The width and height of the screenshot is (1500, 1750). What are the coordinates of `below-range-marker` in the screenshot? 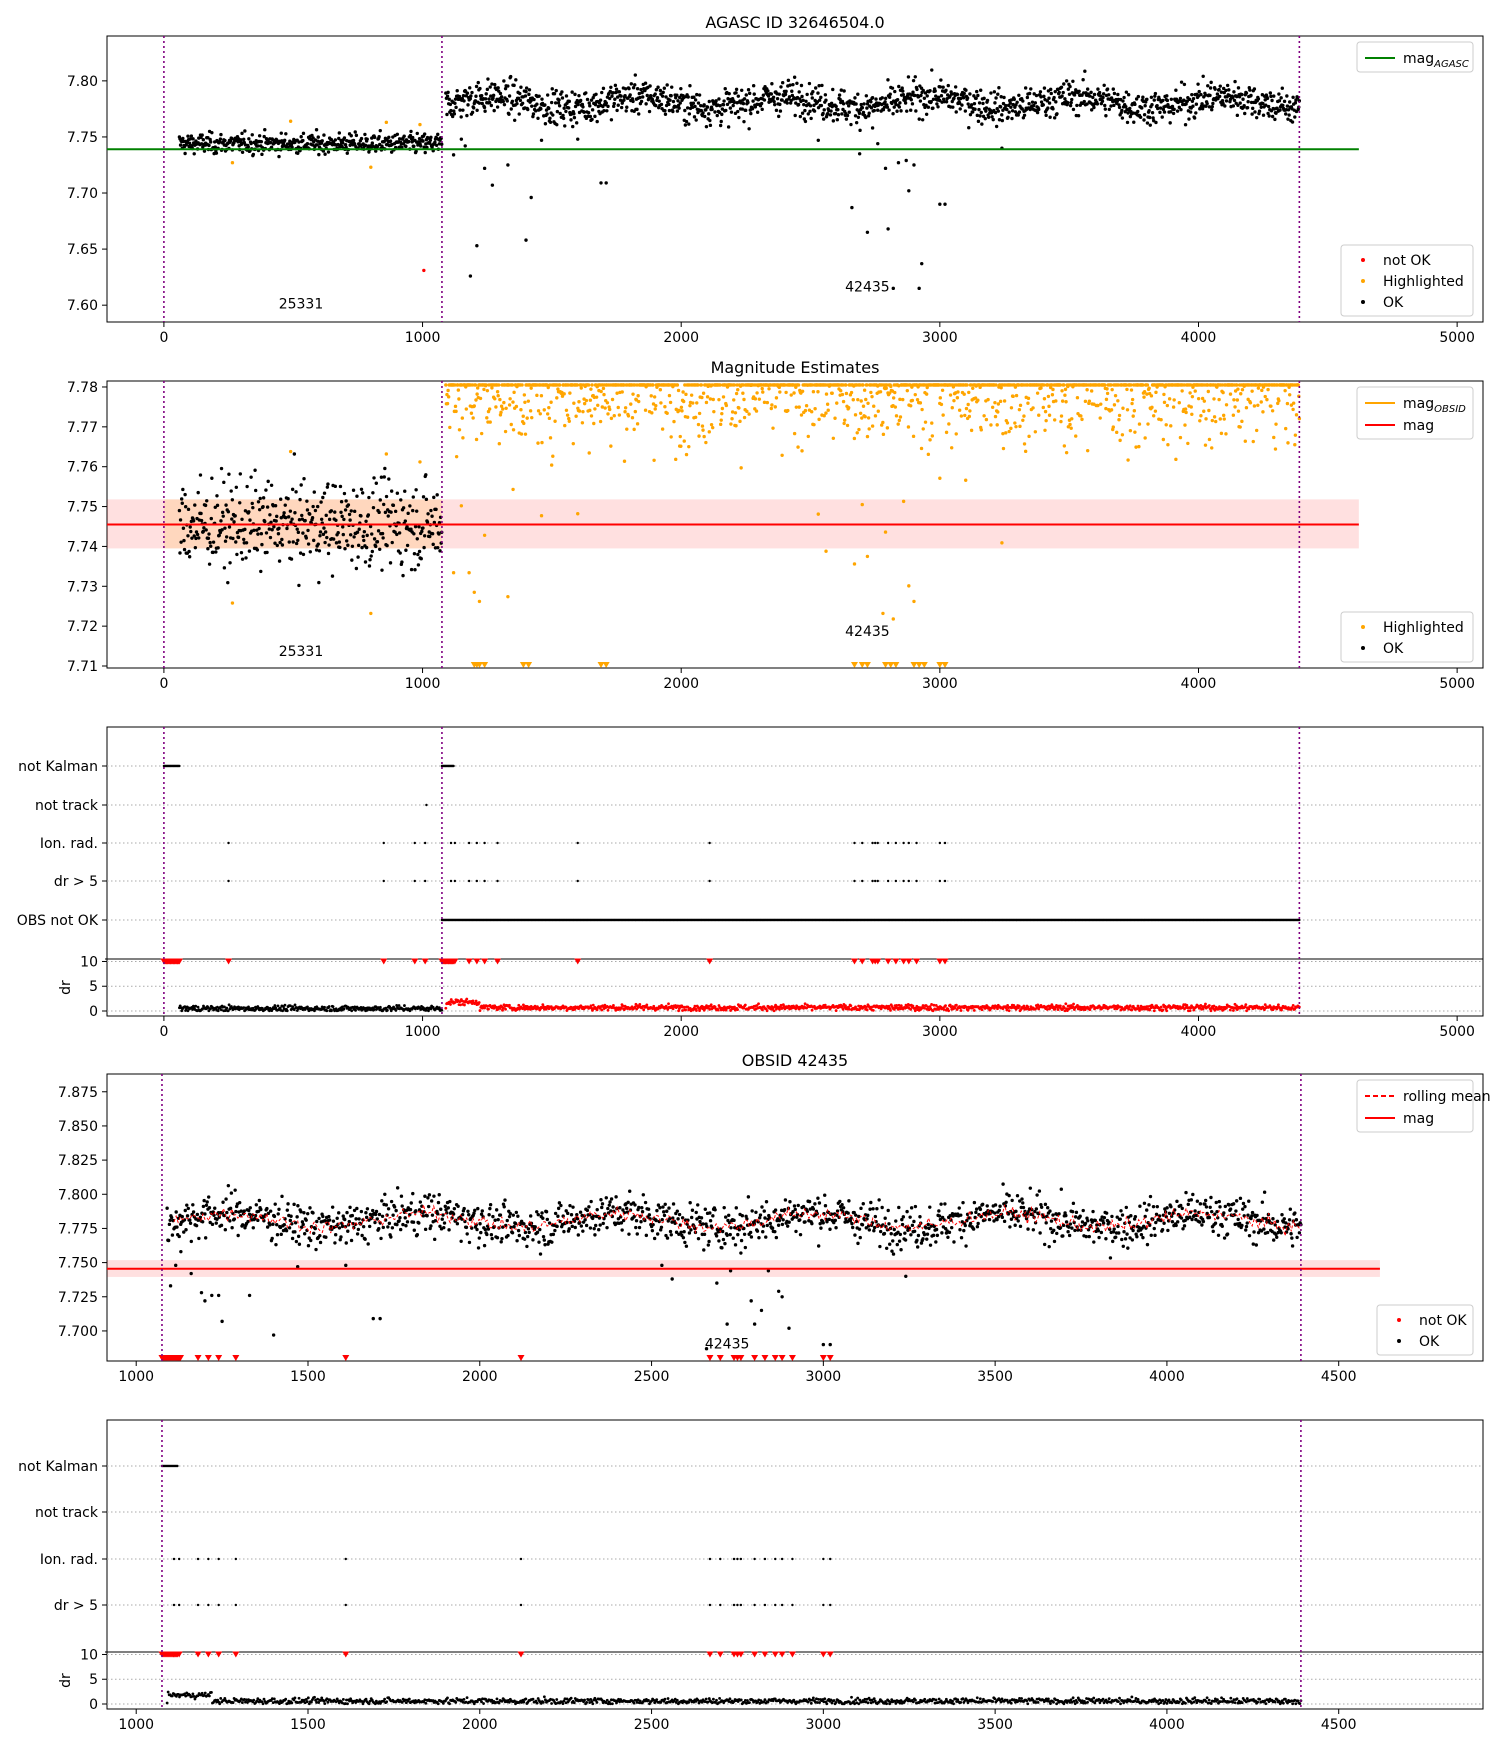 It's located at (867, 665).